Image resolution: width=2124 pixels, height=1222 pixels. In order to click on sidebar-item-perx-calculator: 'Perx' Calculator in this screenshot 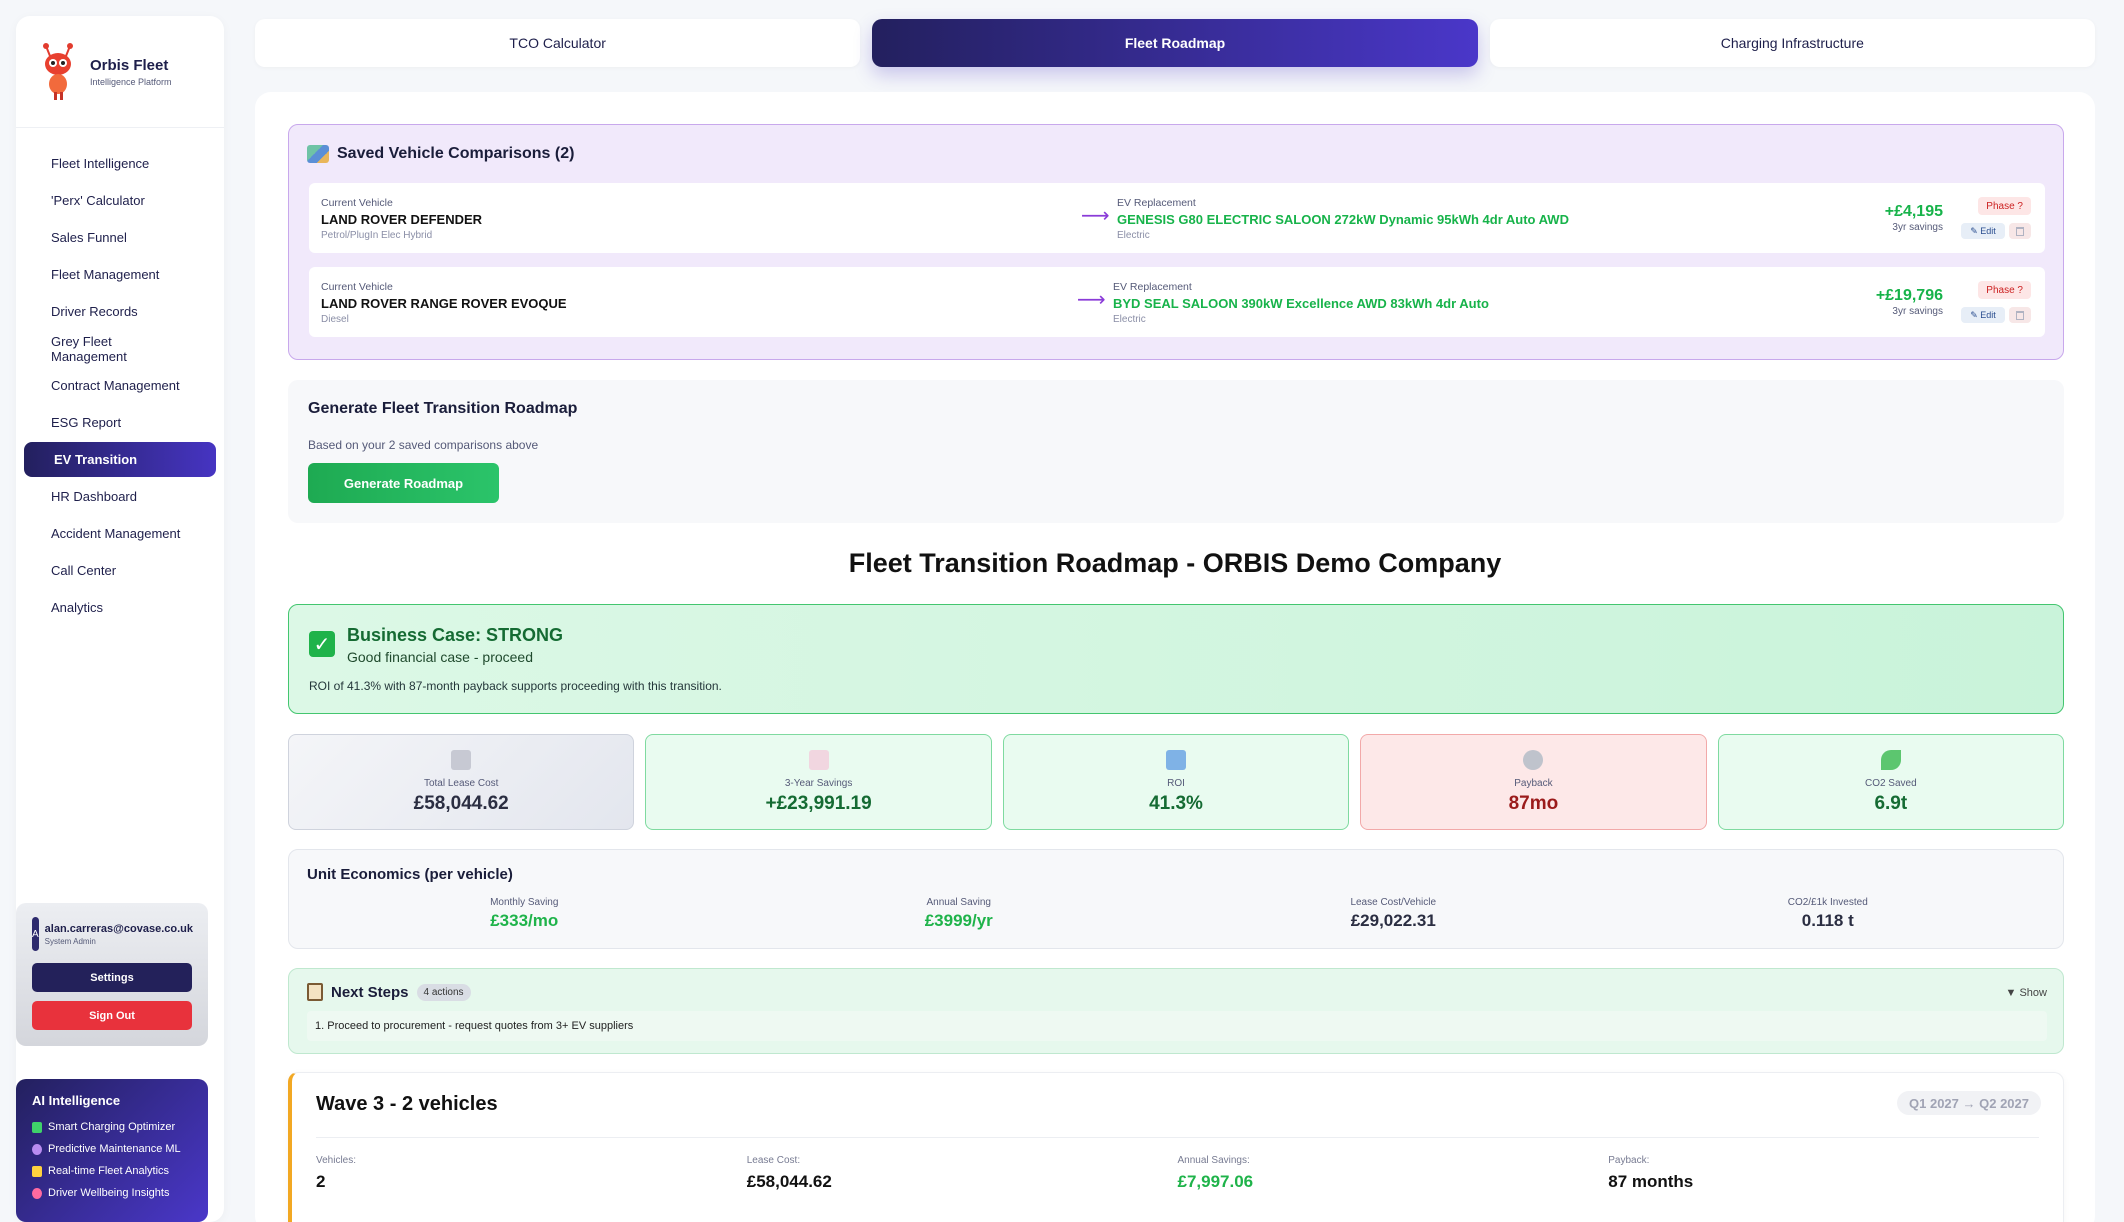, I will do `click(98, 200)`.